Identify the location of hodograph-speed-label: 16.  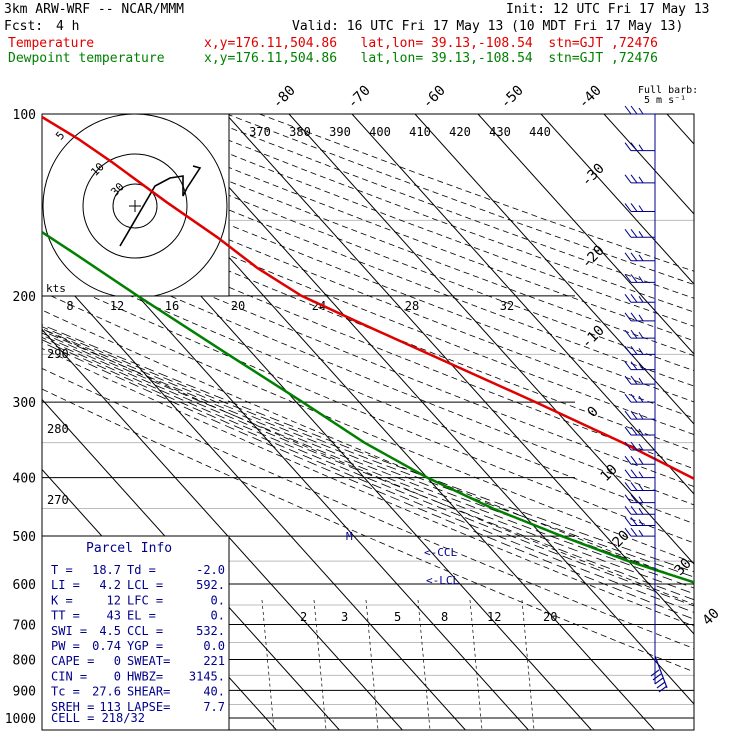
(172, 306).